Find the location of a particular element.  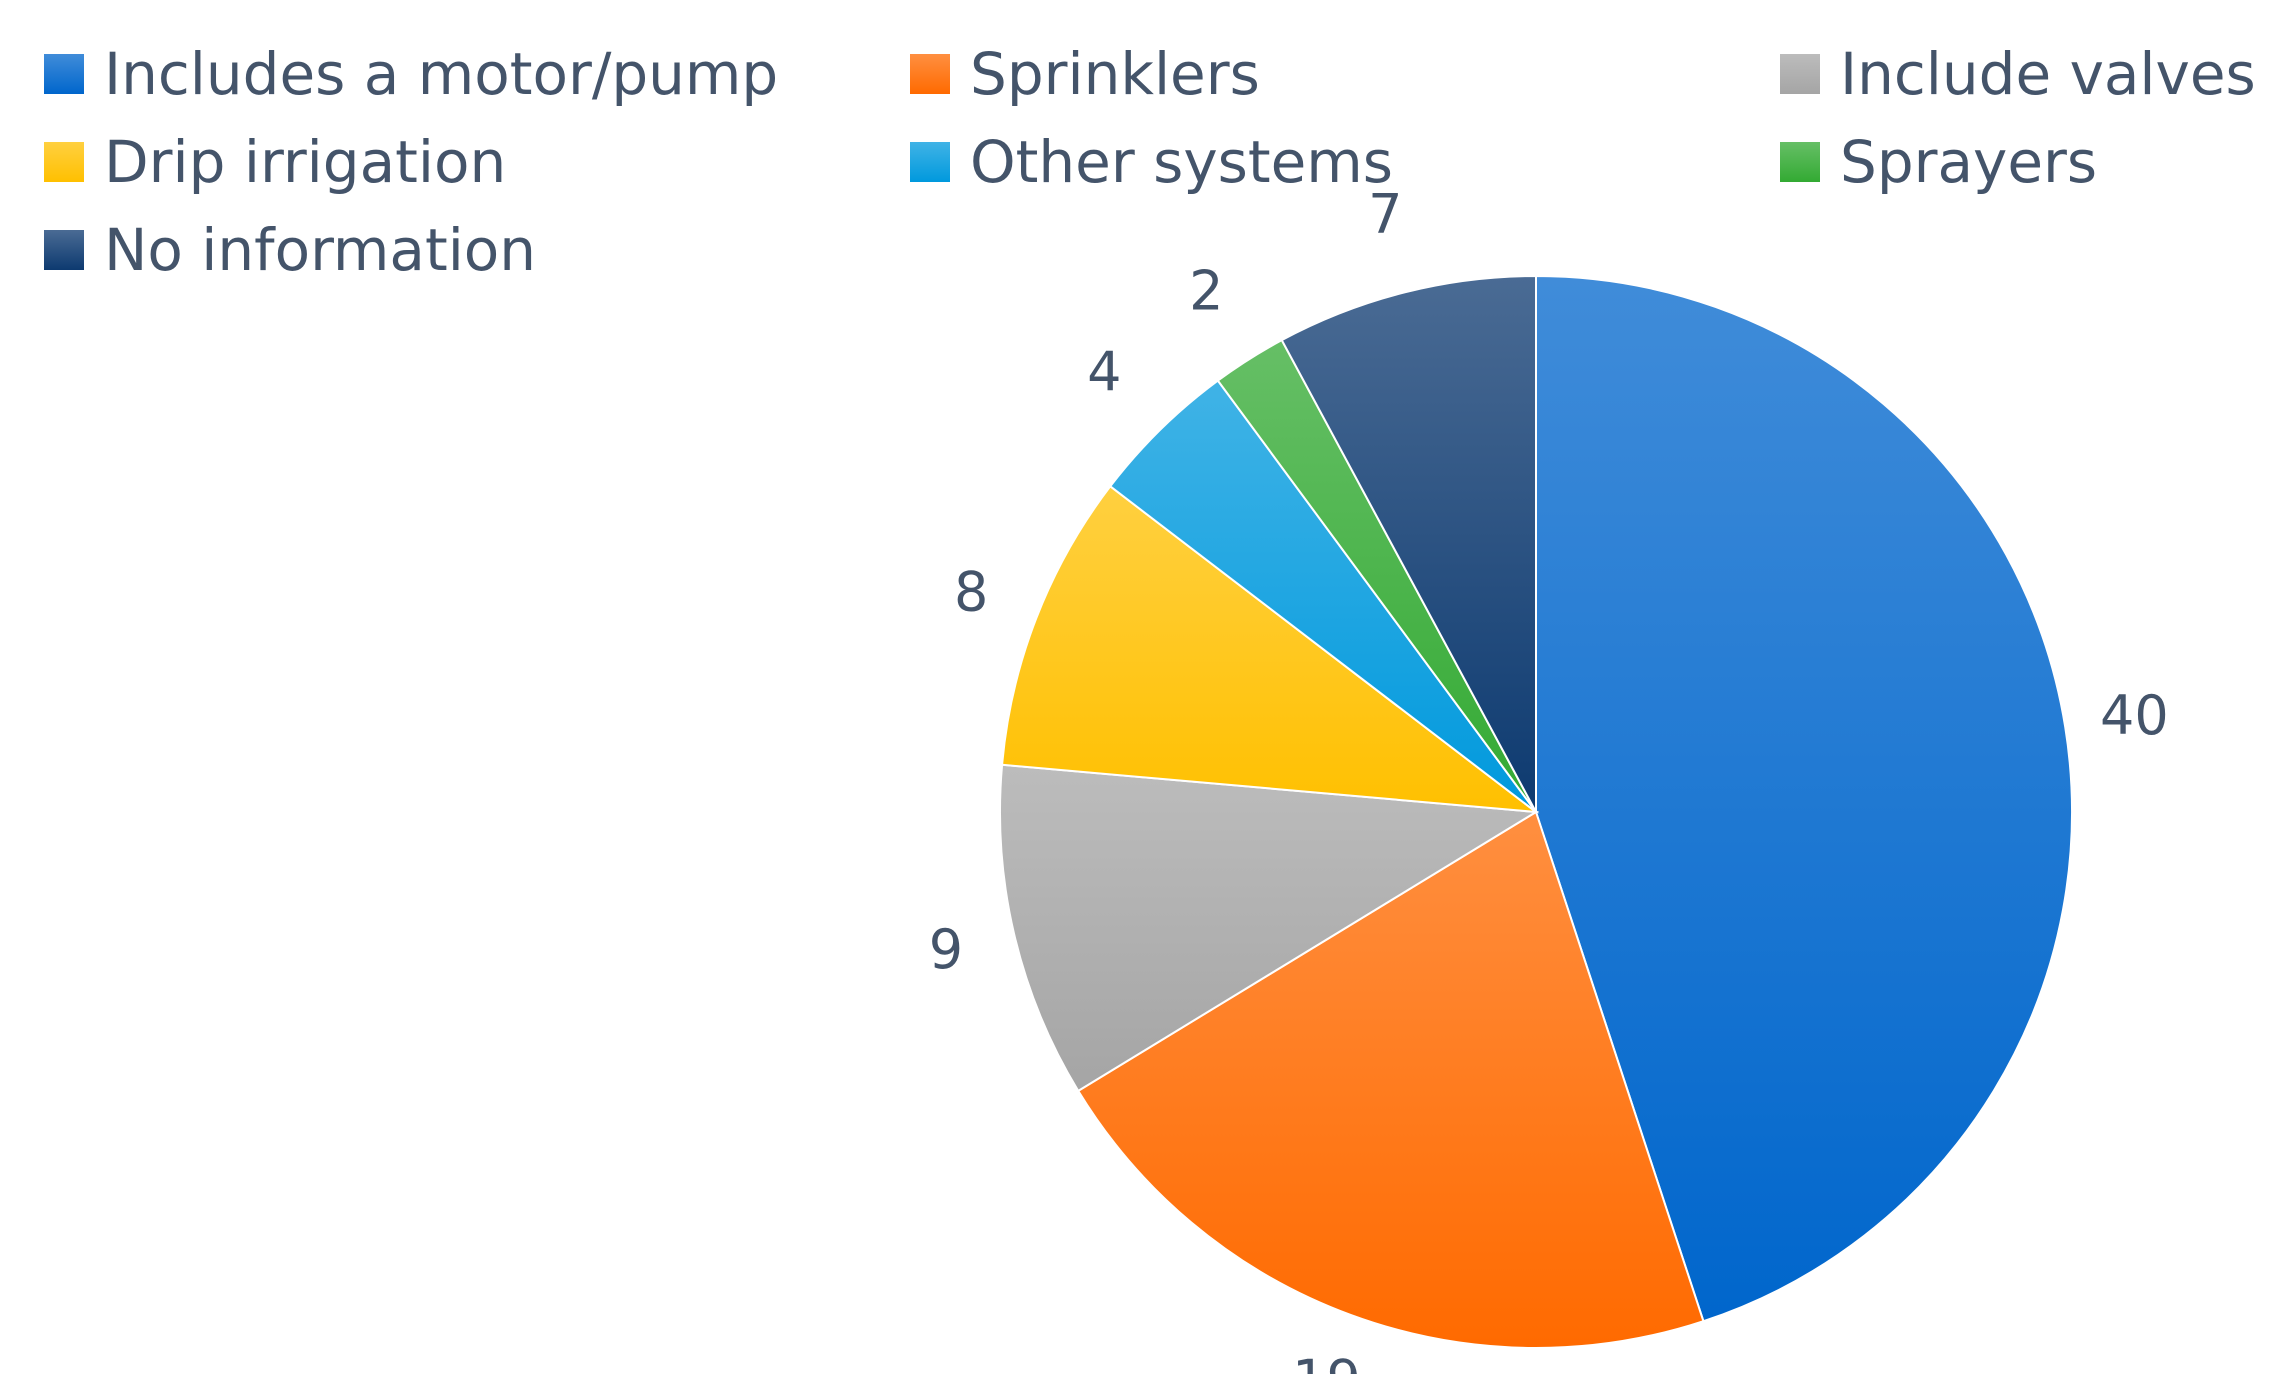

legend-item-includes-a-motor-pump: Includes a motor/pump is located at coordinates (411, 74).